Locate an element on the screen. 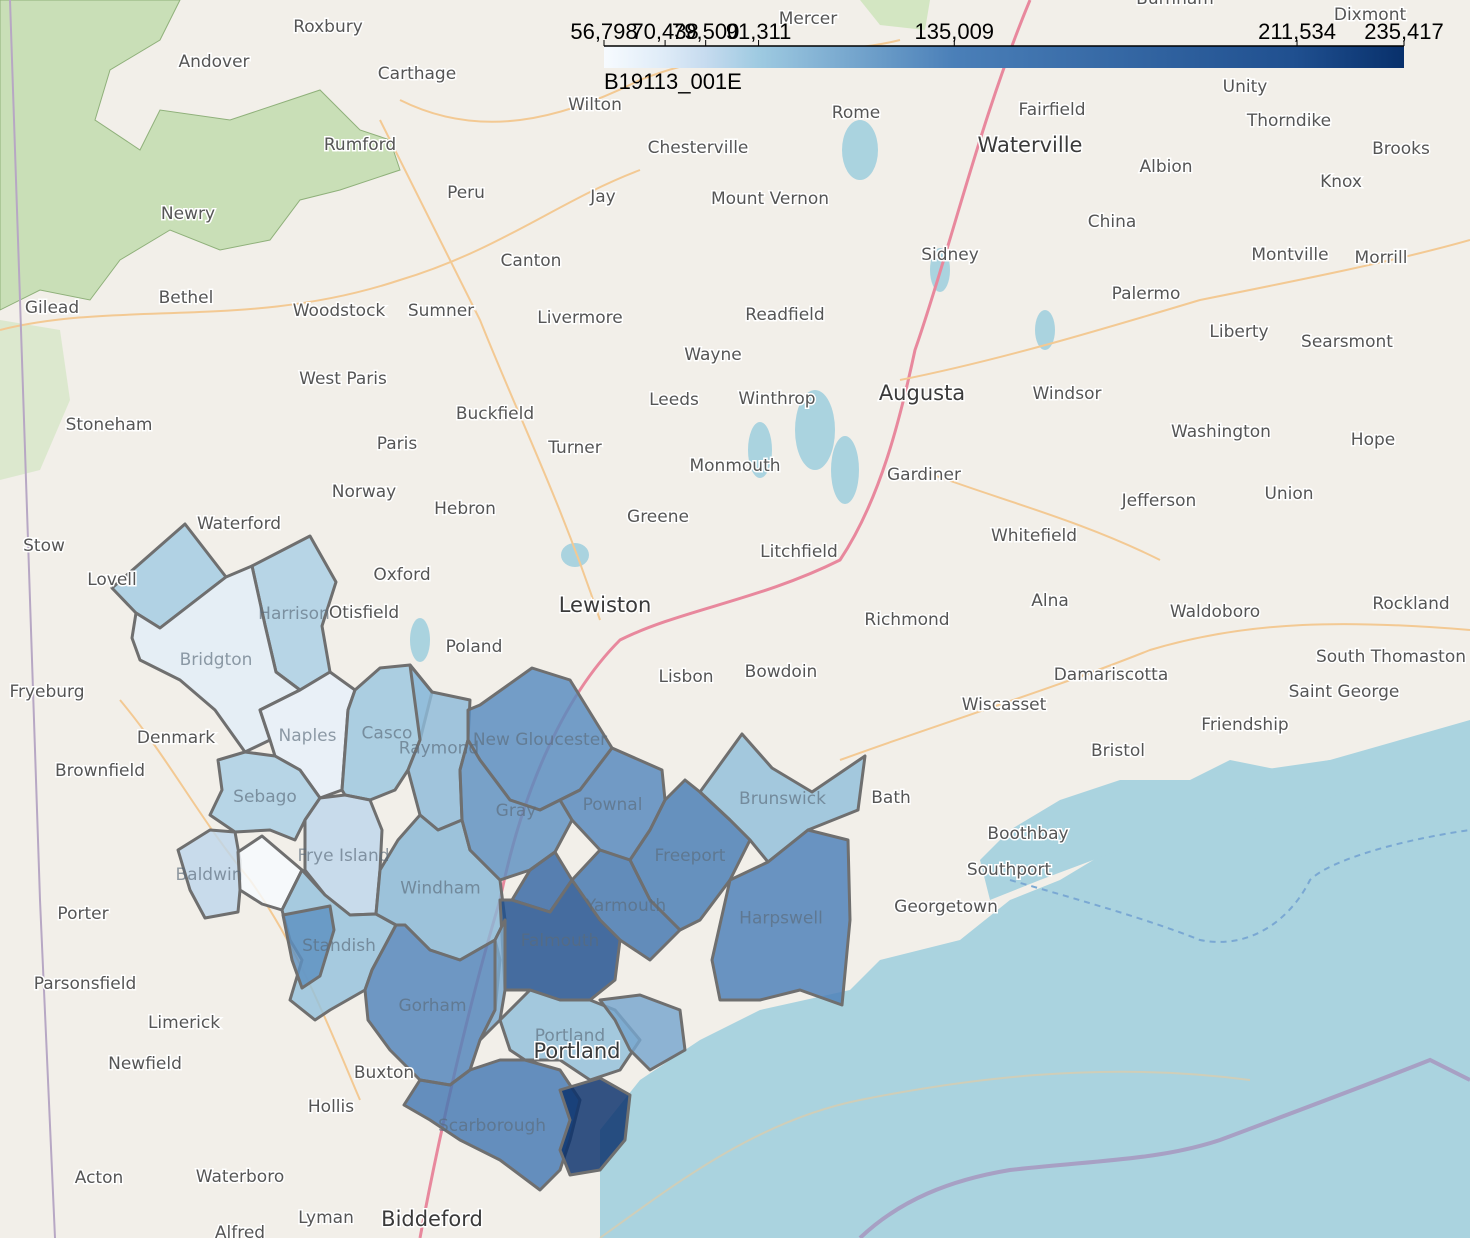 The height and width of the screenshot is (1238, 1470). place-label: Waldoboro is located at coordinates (1215, 612).